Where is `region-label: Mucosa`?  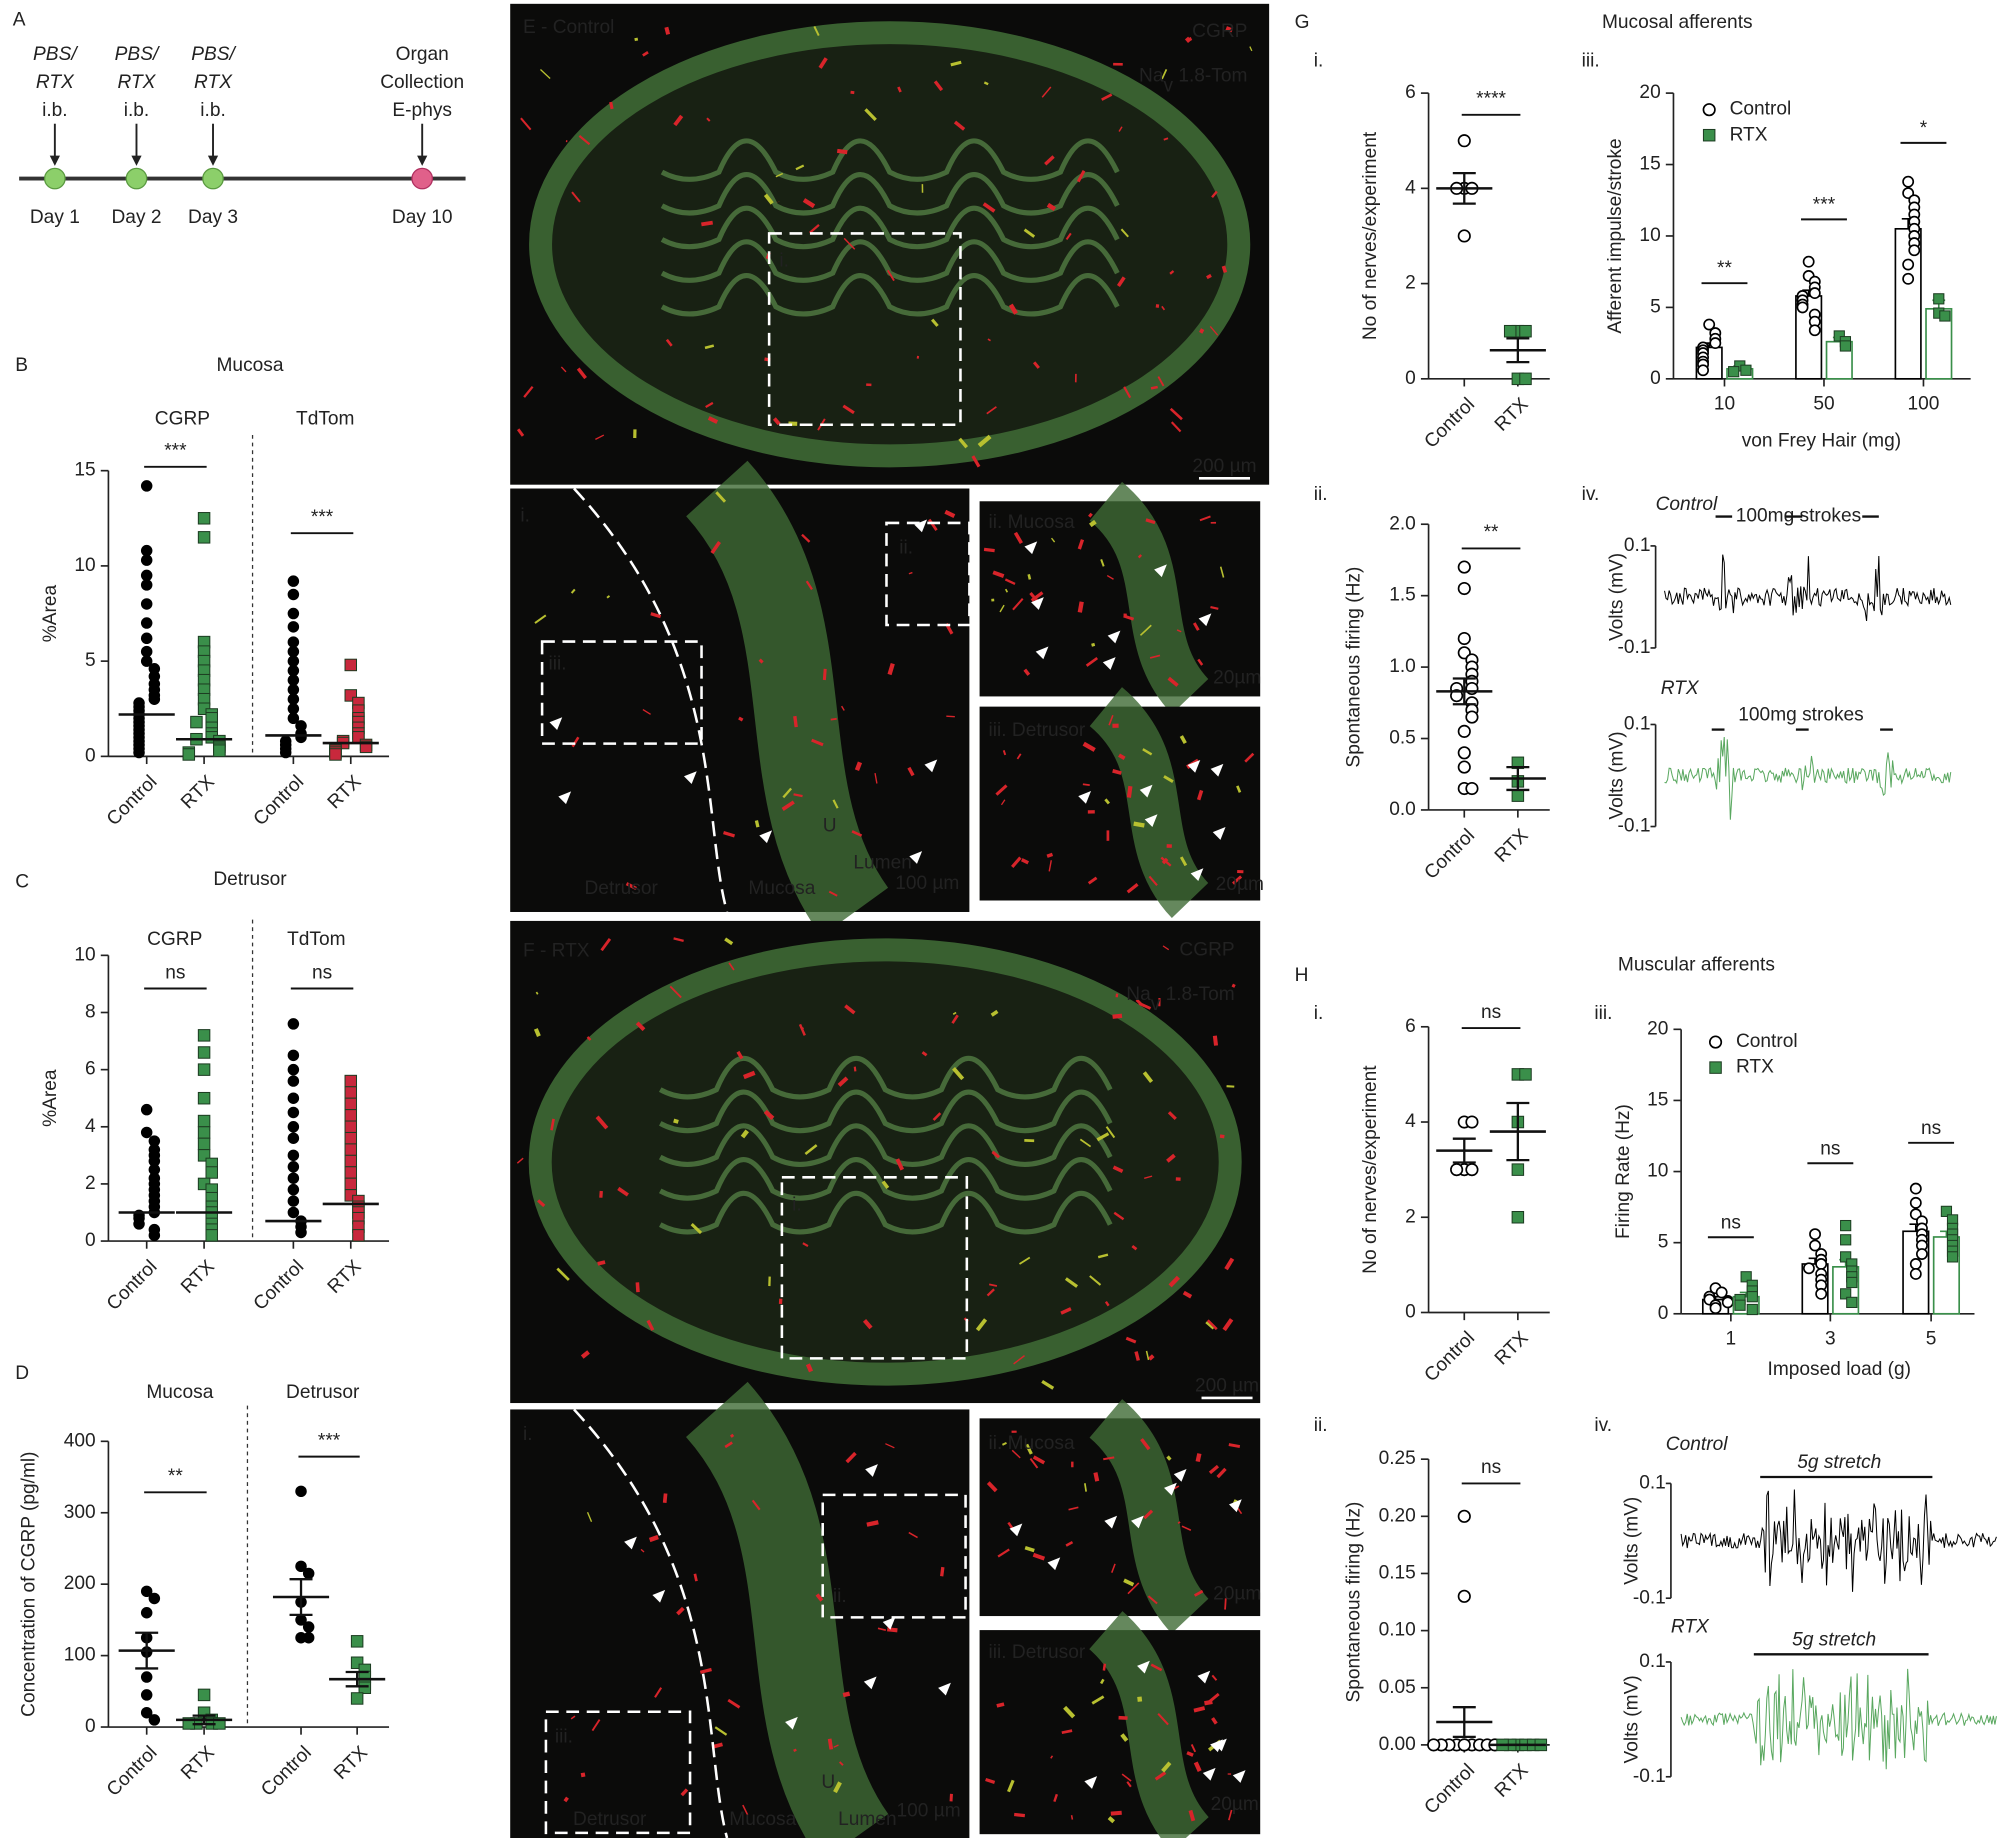
region-label: Mucosa is located at coordinates (762, 1819).